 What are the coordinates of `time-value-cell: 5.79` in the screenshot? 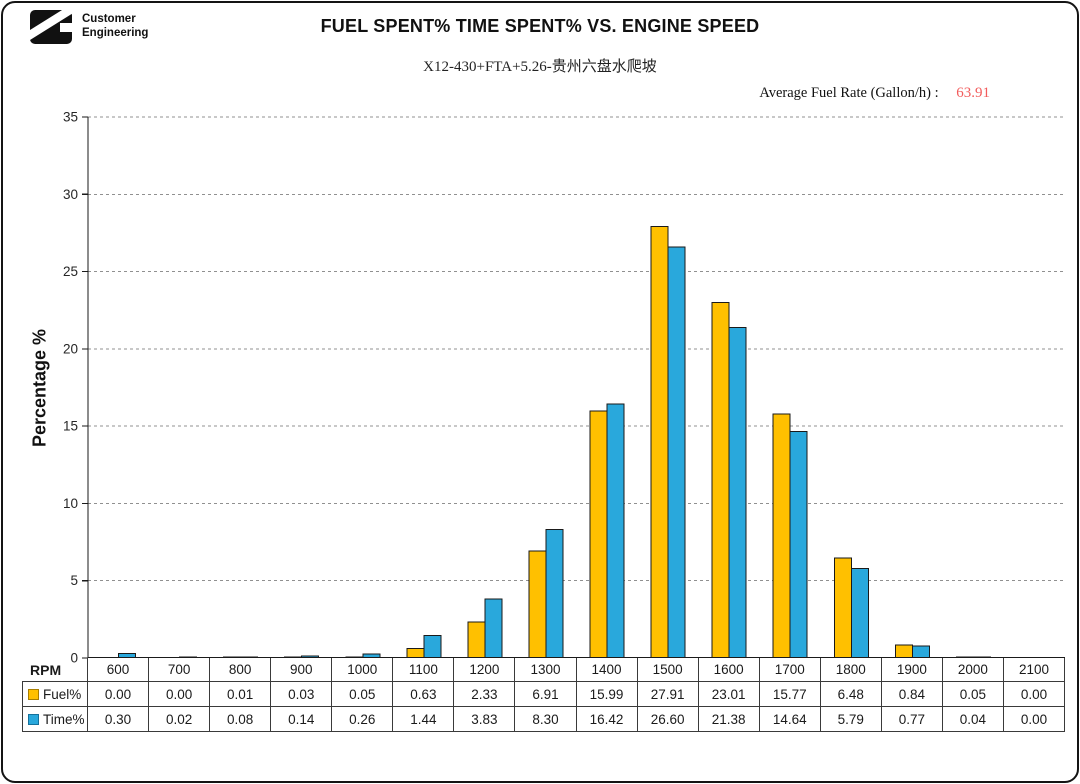 It's located at (851, 719).